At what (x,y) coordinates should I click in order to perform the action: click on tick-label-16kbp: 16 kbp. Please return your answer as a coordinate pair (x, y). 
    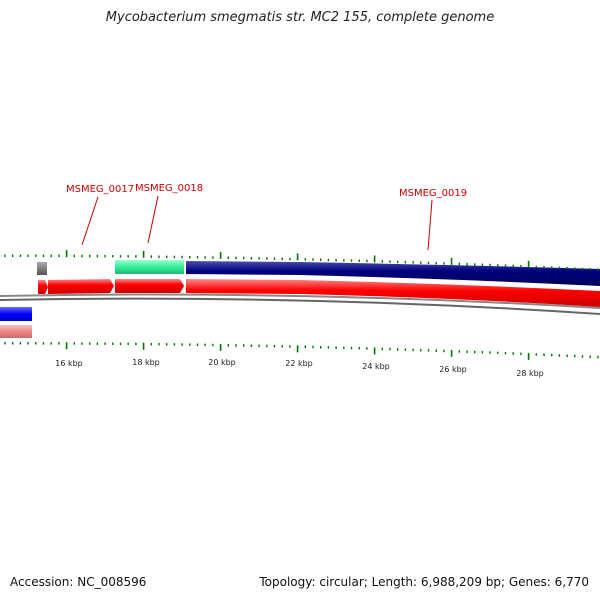
    Looking at the image, I should click on (69, 363).